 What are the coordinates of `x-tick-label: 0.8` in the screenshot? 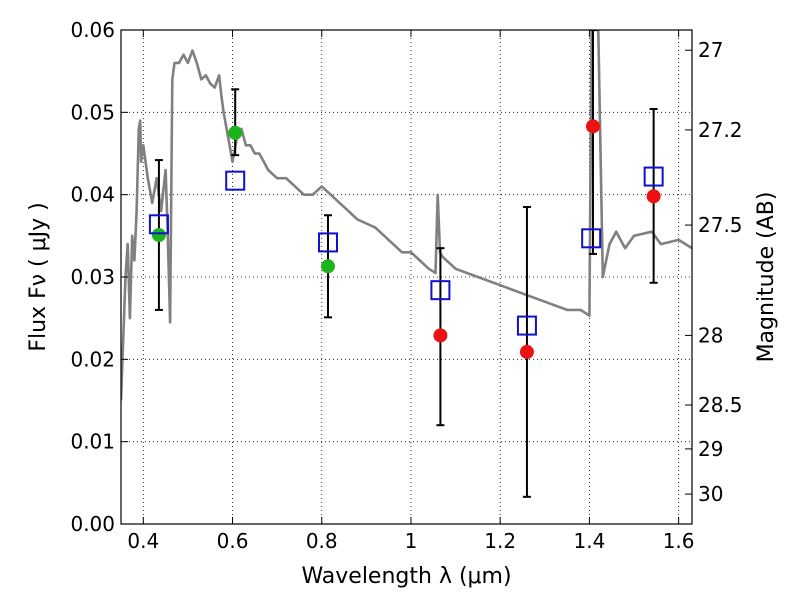 It's located at (322, 541).